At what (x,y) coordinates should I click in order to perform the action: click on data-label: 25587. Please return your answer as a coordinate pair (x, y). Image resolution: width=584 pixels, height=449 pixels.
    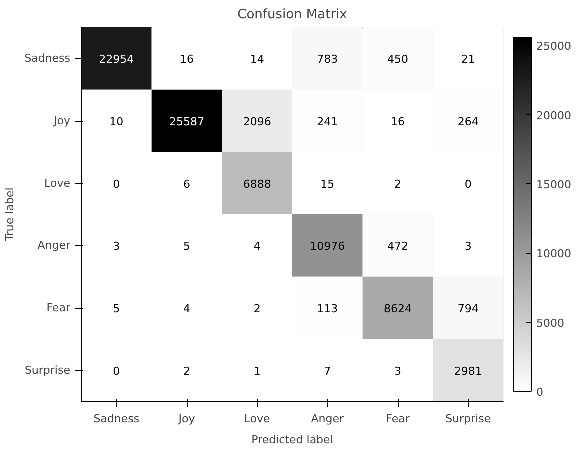
    Looking at the image, I should click on (187, 122).